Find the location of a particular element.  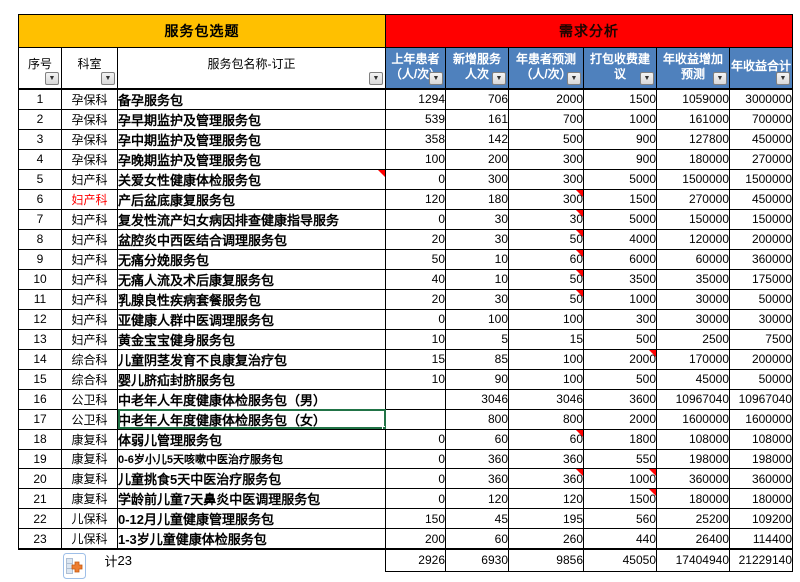

row-number-cell: 15 is located at coordinates (40, 379).